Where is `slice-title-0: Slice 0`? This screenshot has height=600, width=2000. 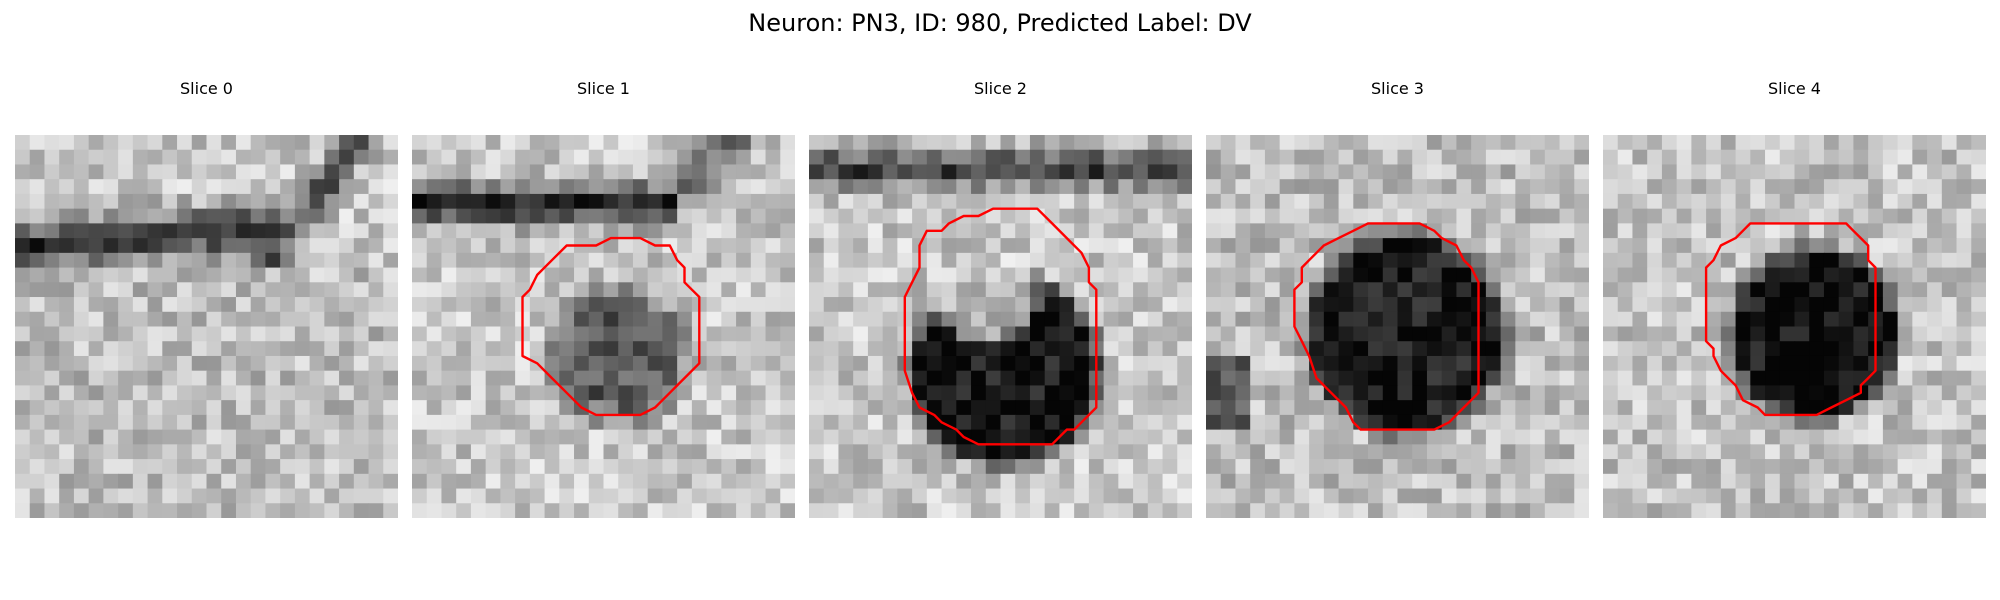 slice-title-0: Slice 0 is located at coordinates (206, 89).